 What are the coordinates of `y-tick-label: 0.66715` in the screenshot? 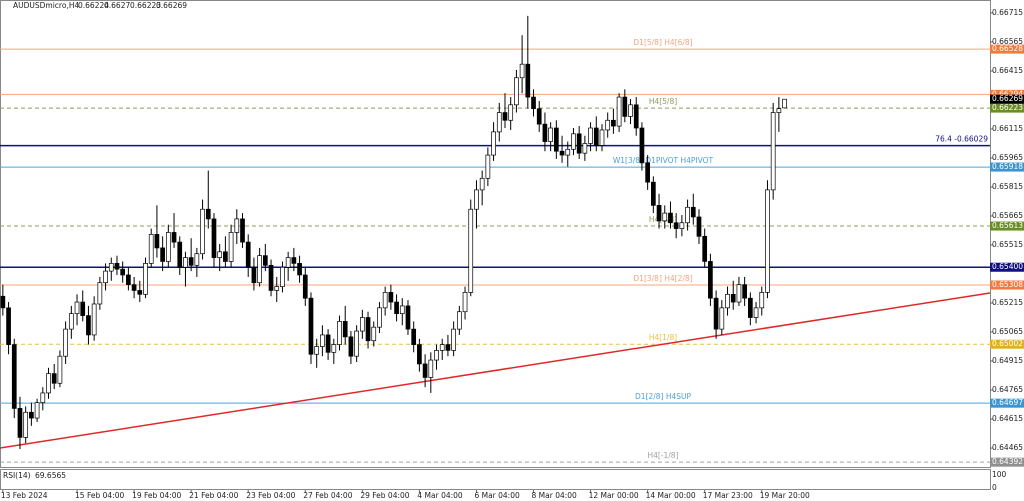 It's located at (1007, 12).